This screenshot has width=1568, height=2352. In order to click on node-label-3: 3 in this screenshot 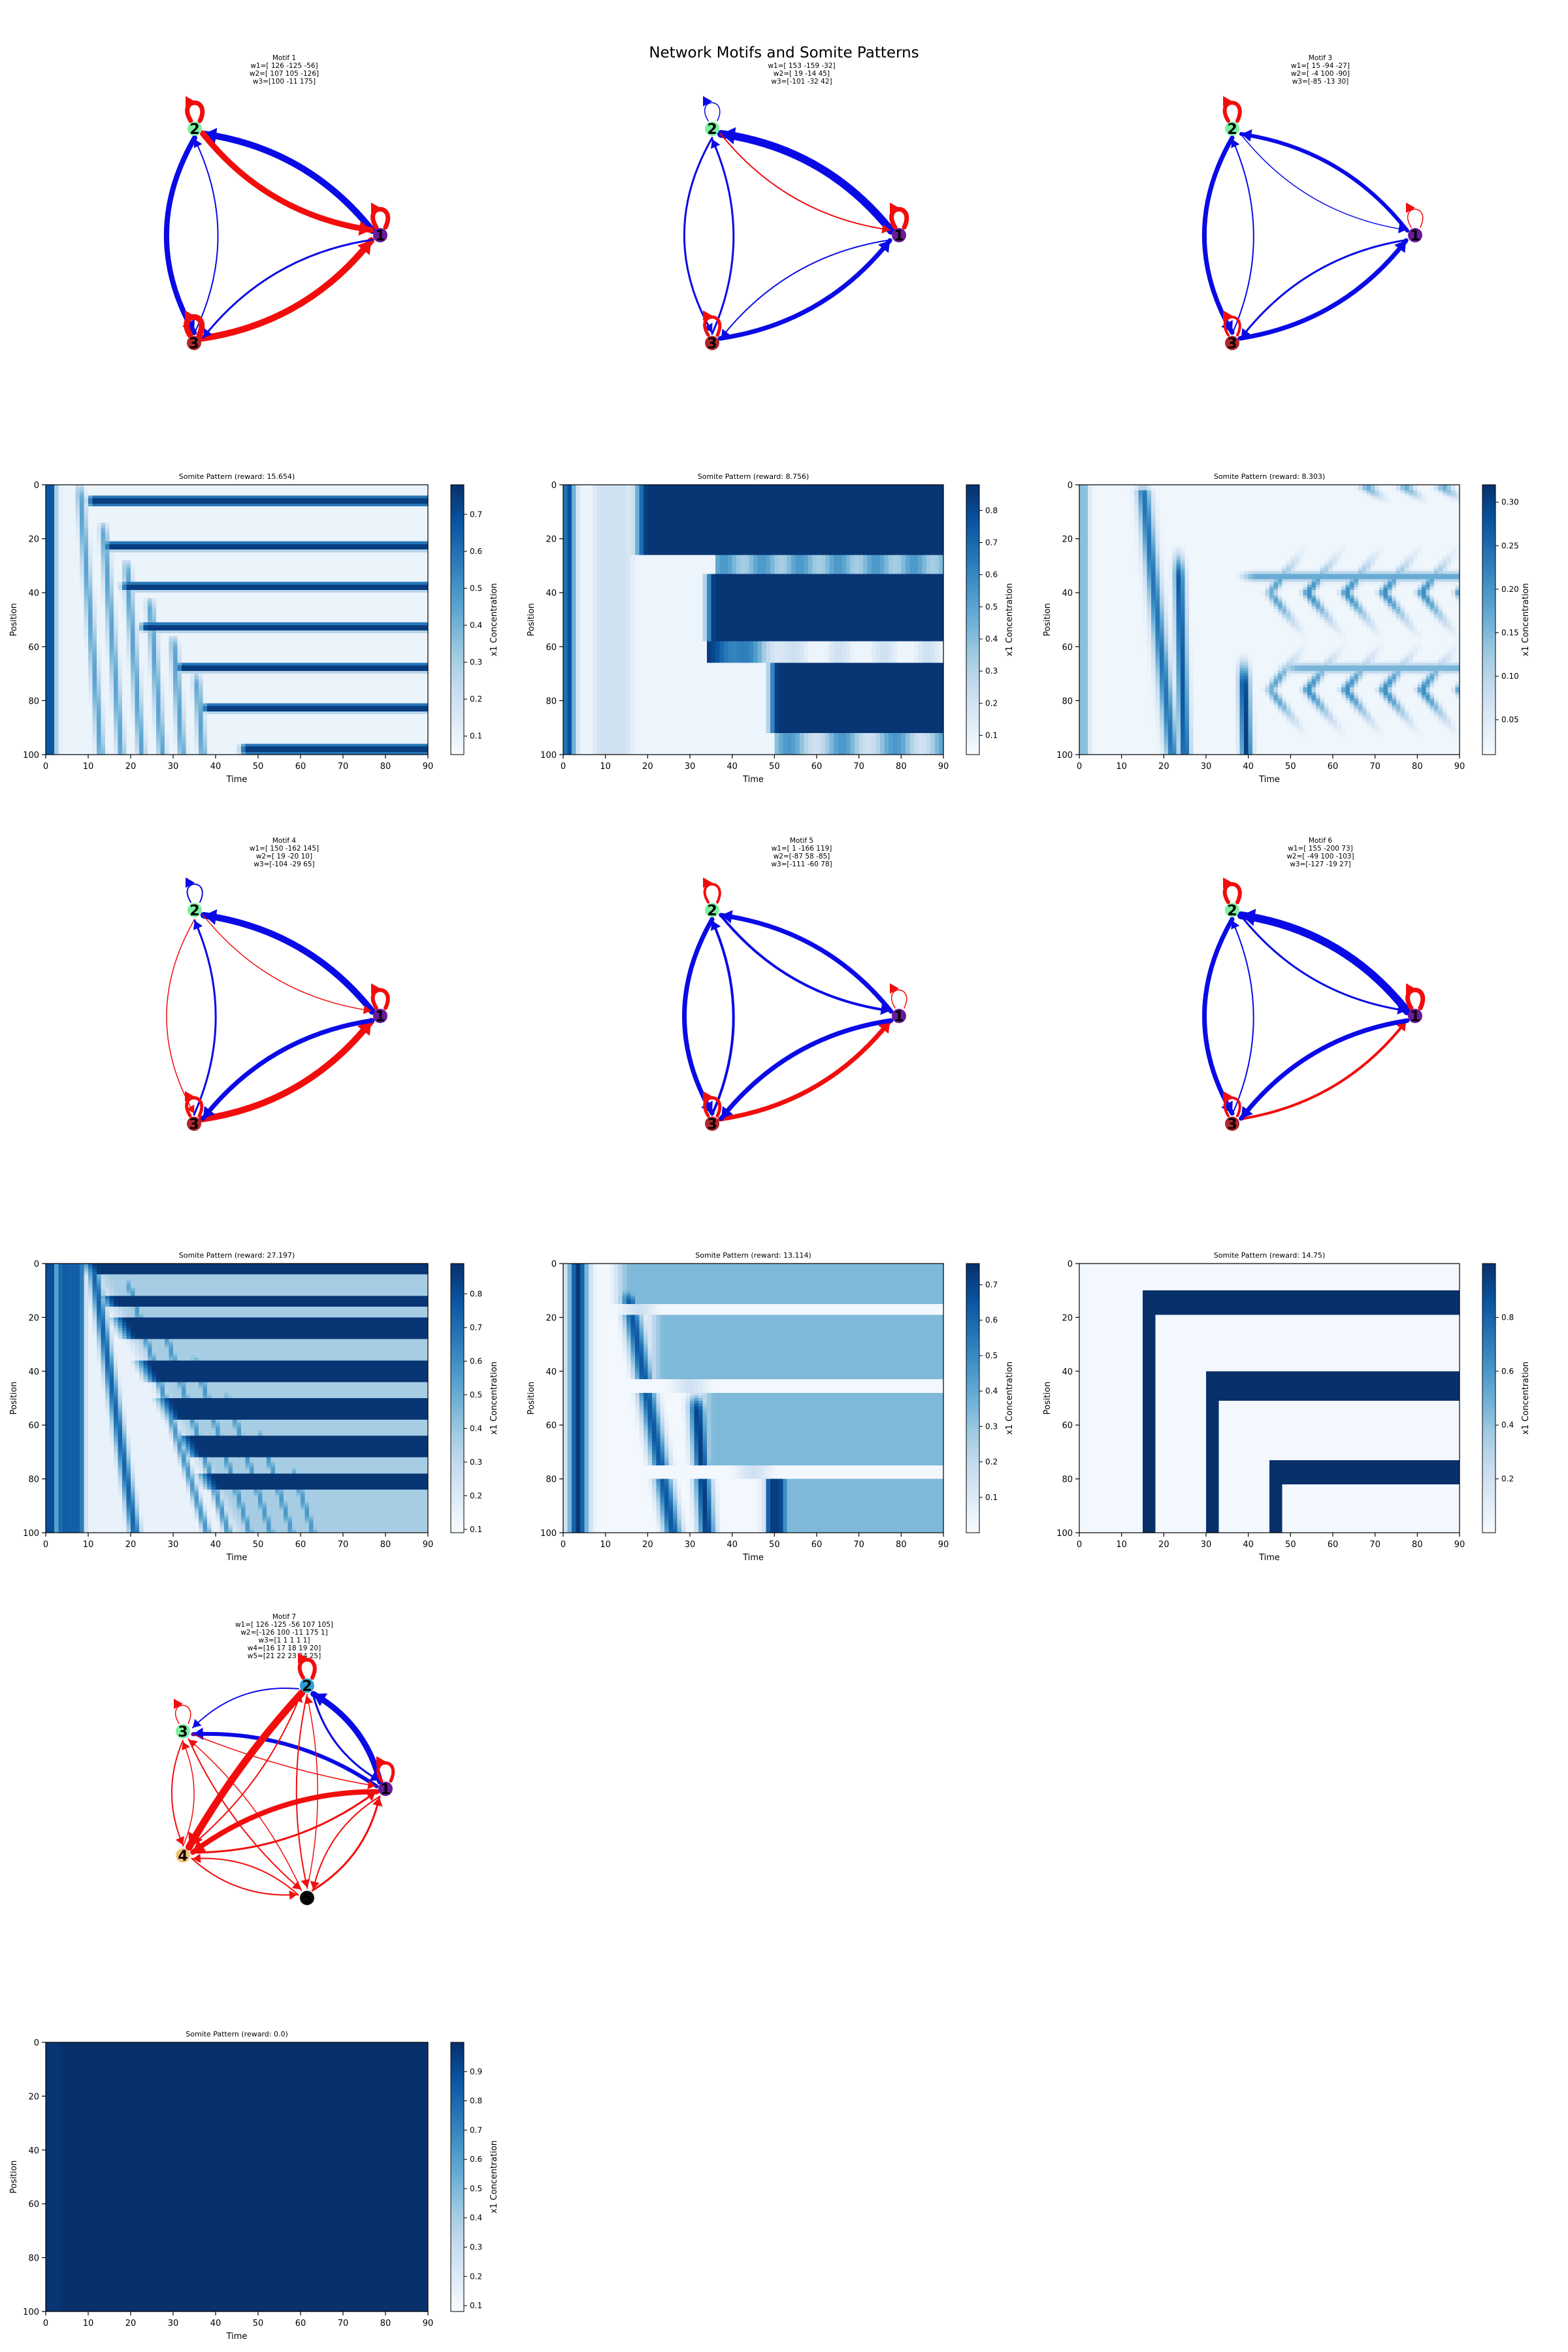, I will do `click(712, 344)`.